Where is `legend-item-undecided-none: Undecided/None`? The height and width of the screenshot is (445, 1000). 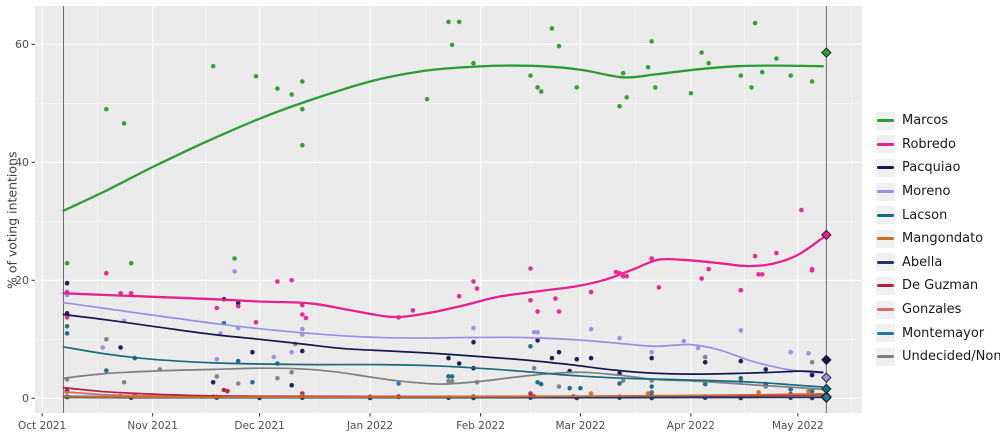 legend-item-undecided-none: Undecided/None is located at coordinates (938, 357).